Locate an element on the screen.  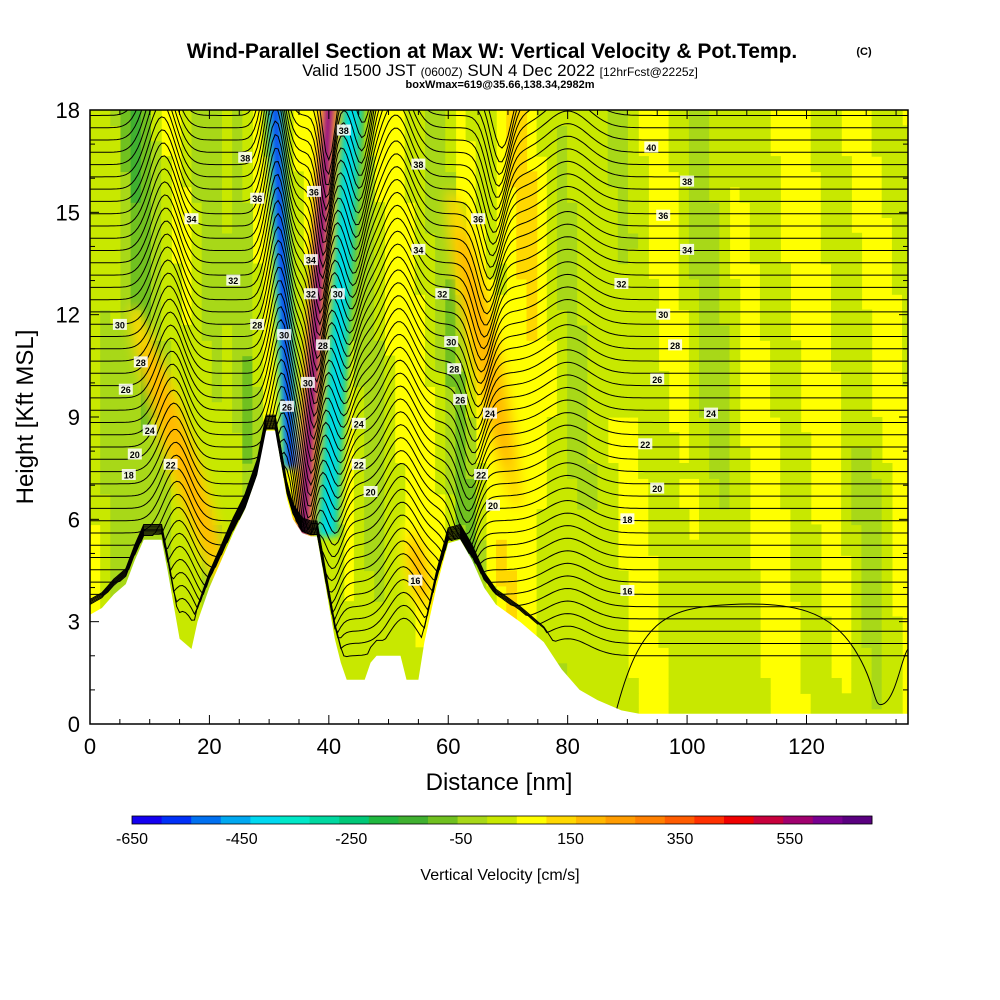
theta-label: 24 is located at coordinates (358, 423).